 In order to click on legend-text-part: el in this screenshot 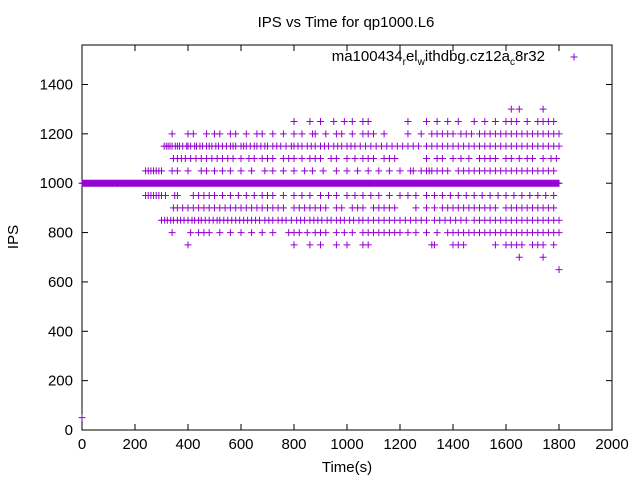, I will do `click(412, 56)`.